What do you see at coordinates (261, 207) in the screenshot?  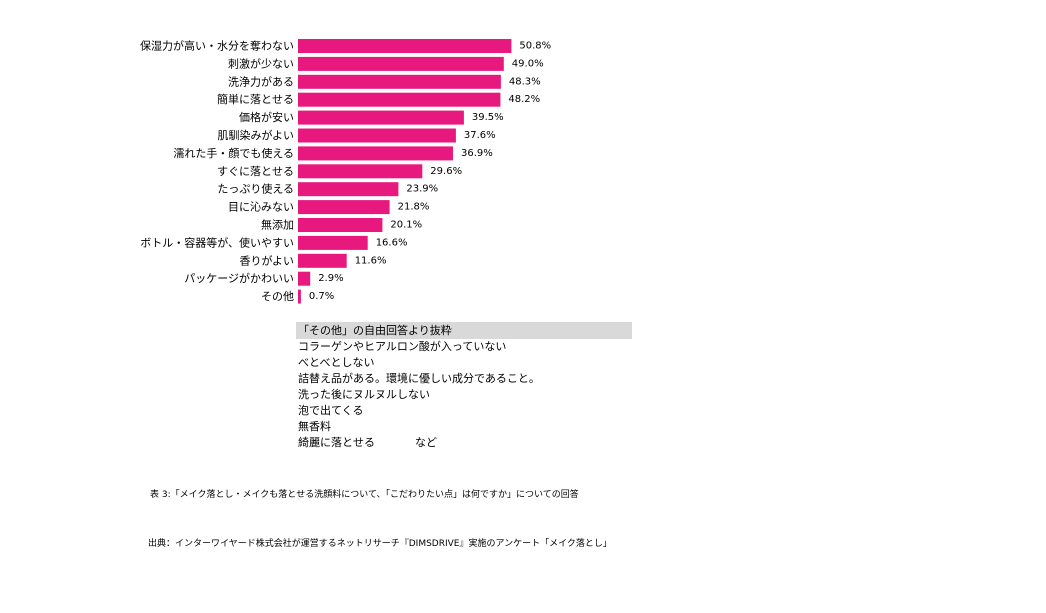 I see `category-label: 目に沁みない` at bounding box center [261, 207].